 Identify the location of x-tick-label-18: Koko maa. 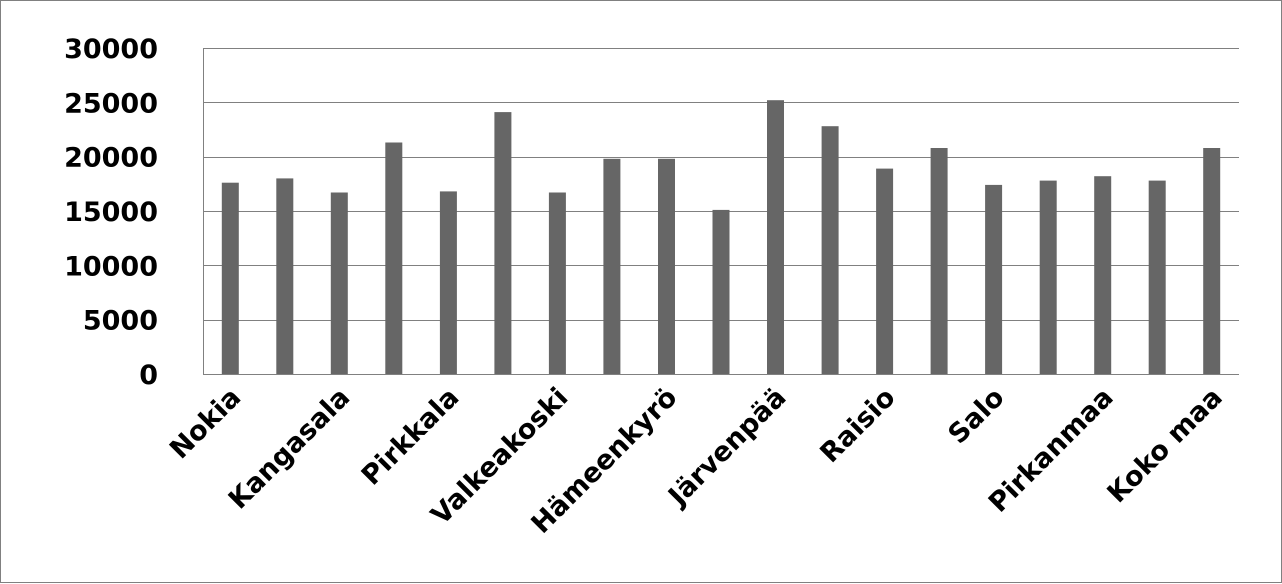
(1165, 445).